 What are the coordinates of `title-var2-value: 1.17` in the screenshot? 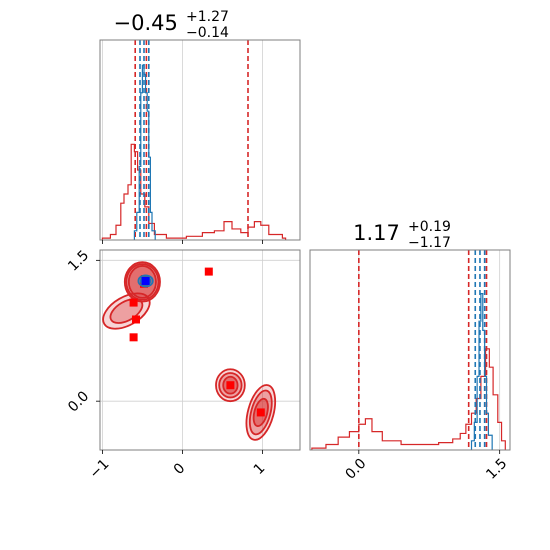 It's located at (376, 233).